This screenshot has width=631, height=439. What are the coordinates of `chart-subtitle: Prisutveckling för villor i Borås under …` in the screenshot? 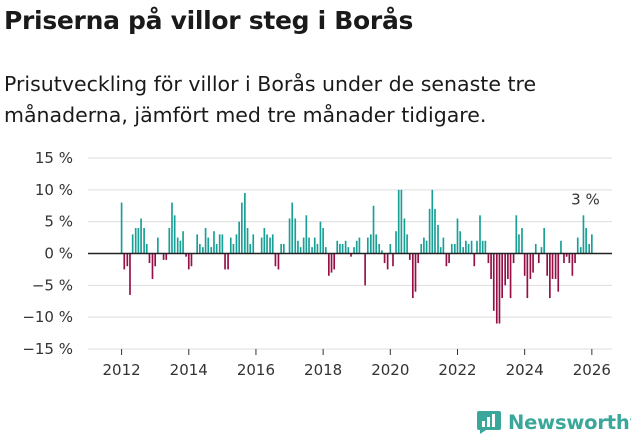 It's located at (270, 99).